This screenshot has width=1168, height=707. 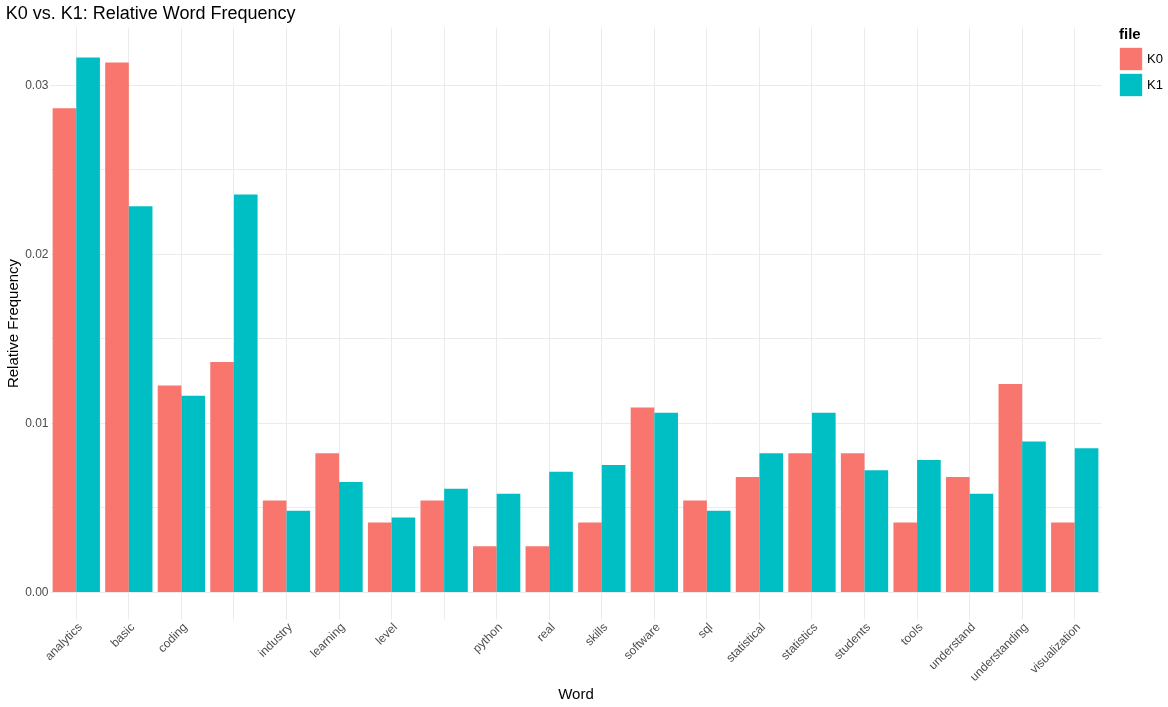 What do you see at coordinates (37, 254) in the screenshot?
I see `y-tick-label: 0.02` at bounding box center [37, 254].